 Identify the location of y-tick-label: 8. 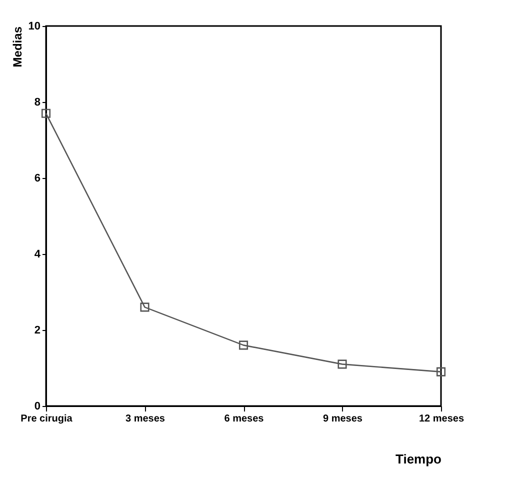
(37, 102).